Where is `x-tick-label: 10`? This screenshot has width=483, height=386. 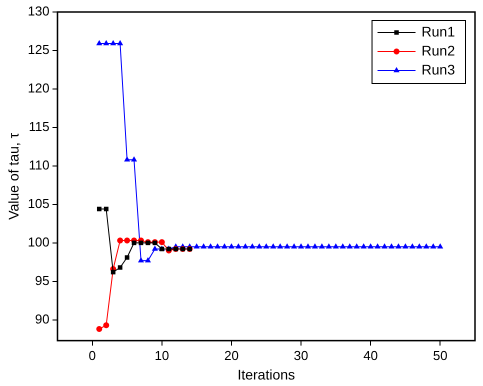
x-tick-label: 10 is located at coordinates (162, 355).